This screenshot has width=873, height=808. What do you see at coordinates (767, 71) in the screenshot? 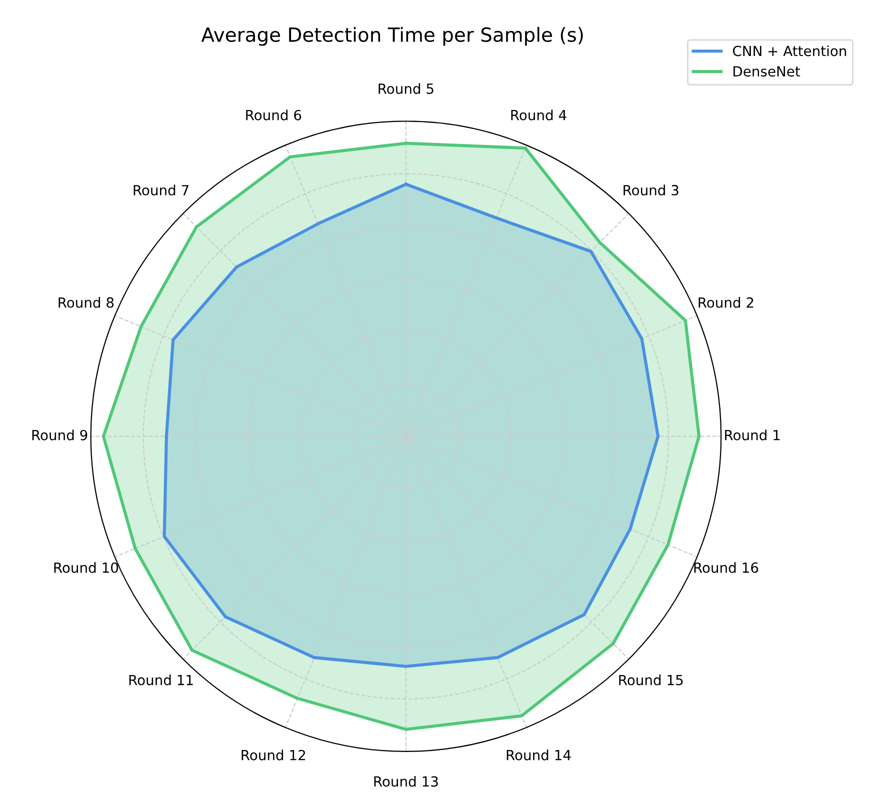
I see `legend-label: DenseNet` at bounding box center [767, 71].